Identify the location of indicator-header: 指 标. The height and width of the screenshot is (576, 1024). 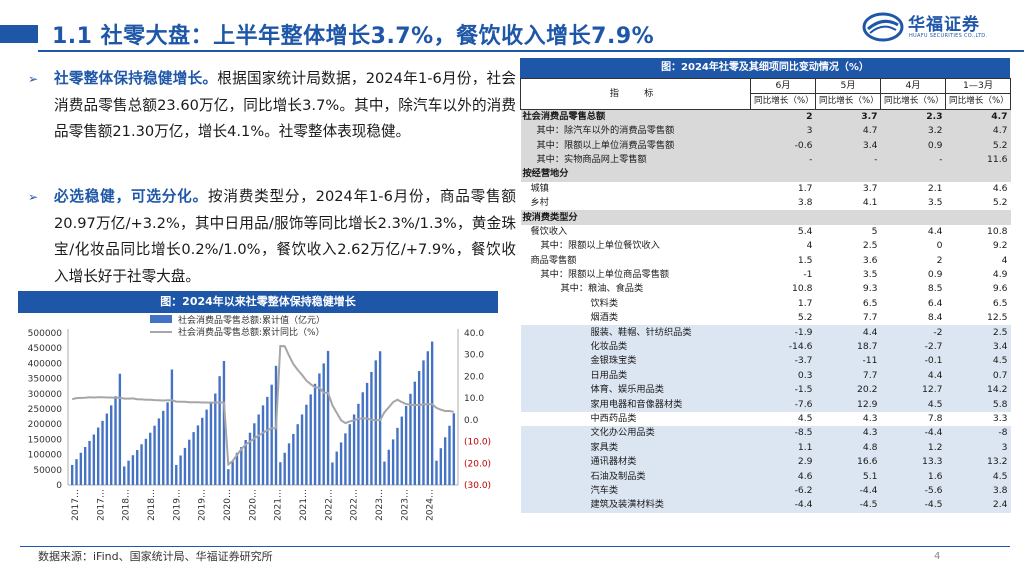
(635, 94).